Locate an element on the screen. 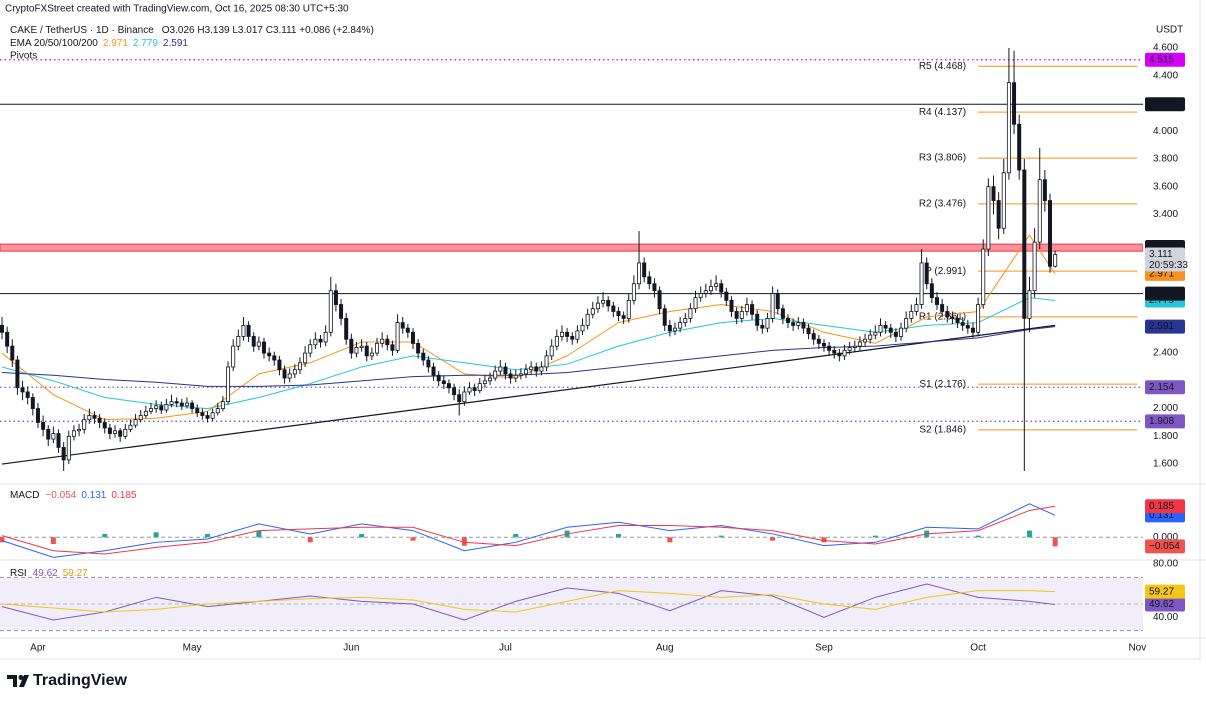 The width and height of the screenshot is (1206, 701). countdown: 20:59:33 is located at coordinates (1168, 265).